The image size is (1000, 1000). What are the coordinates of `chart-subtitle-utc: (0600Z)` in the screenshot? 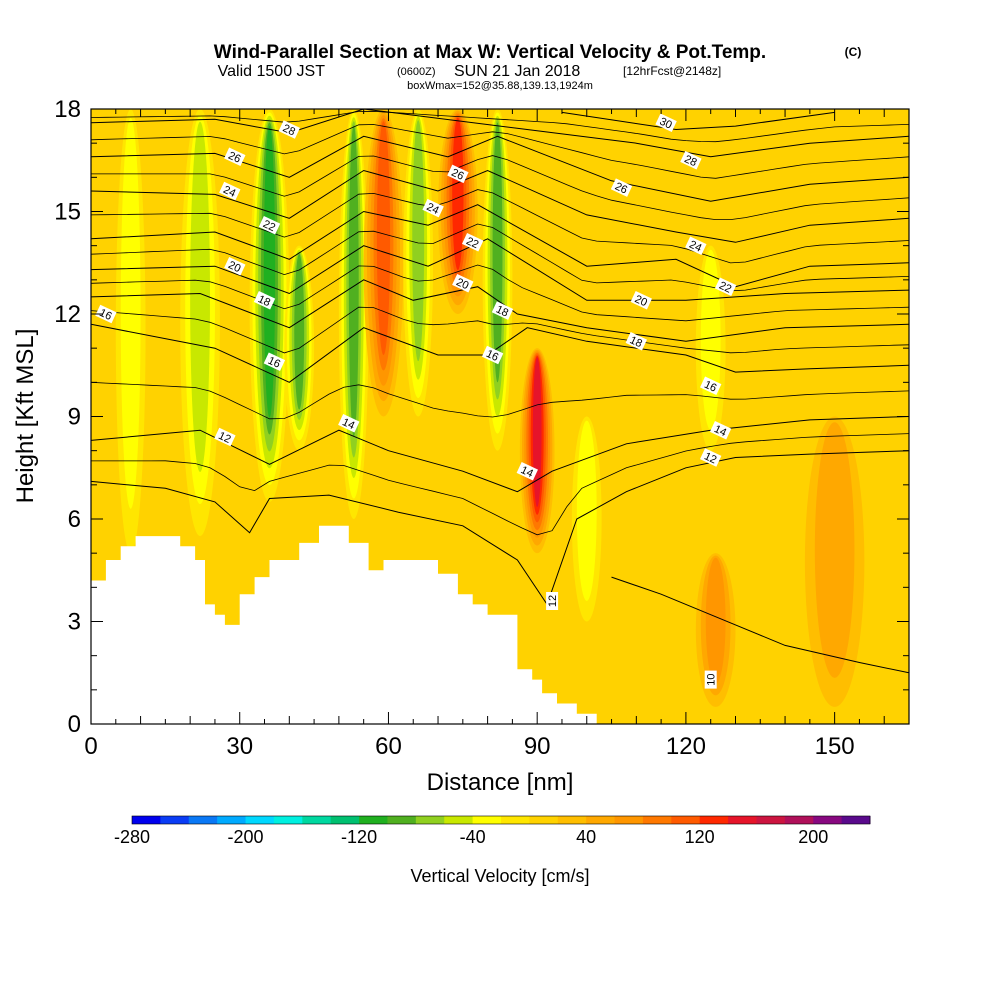 It's located at (416, 72).